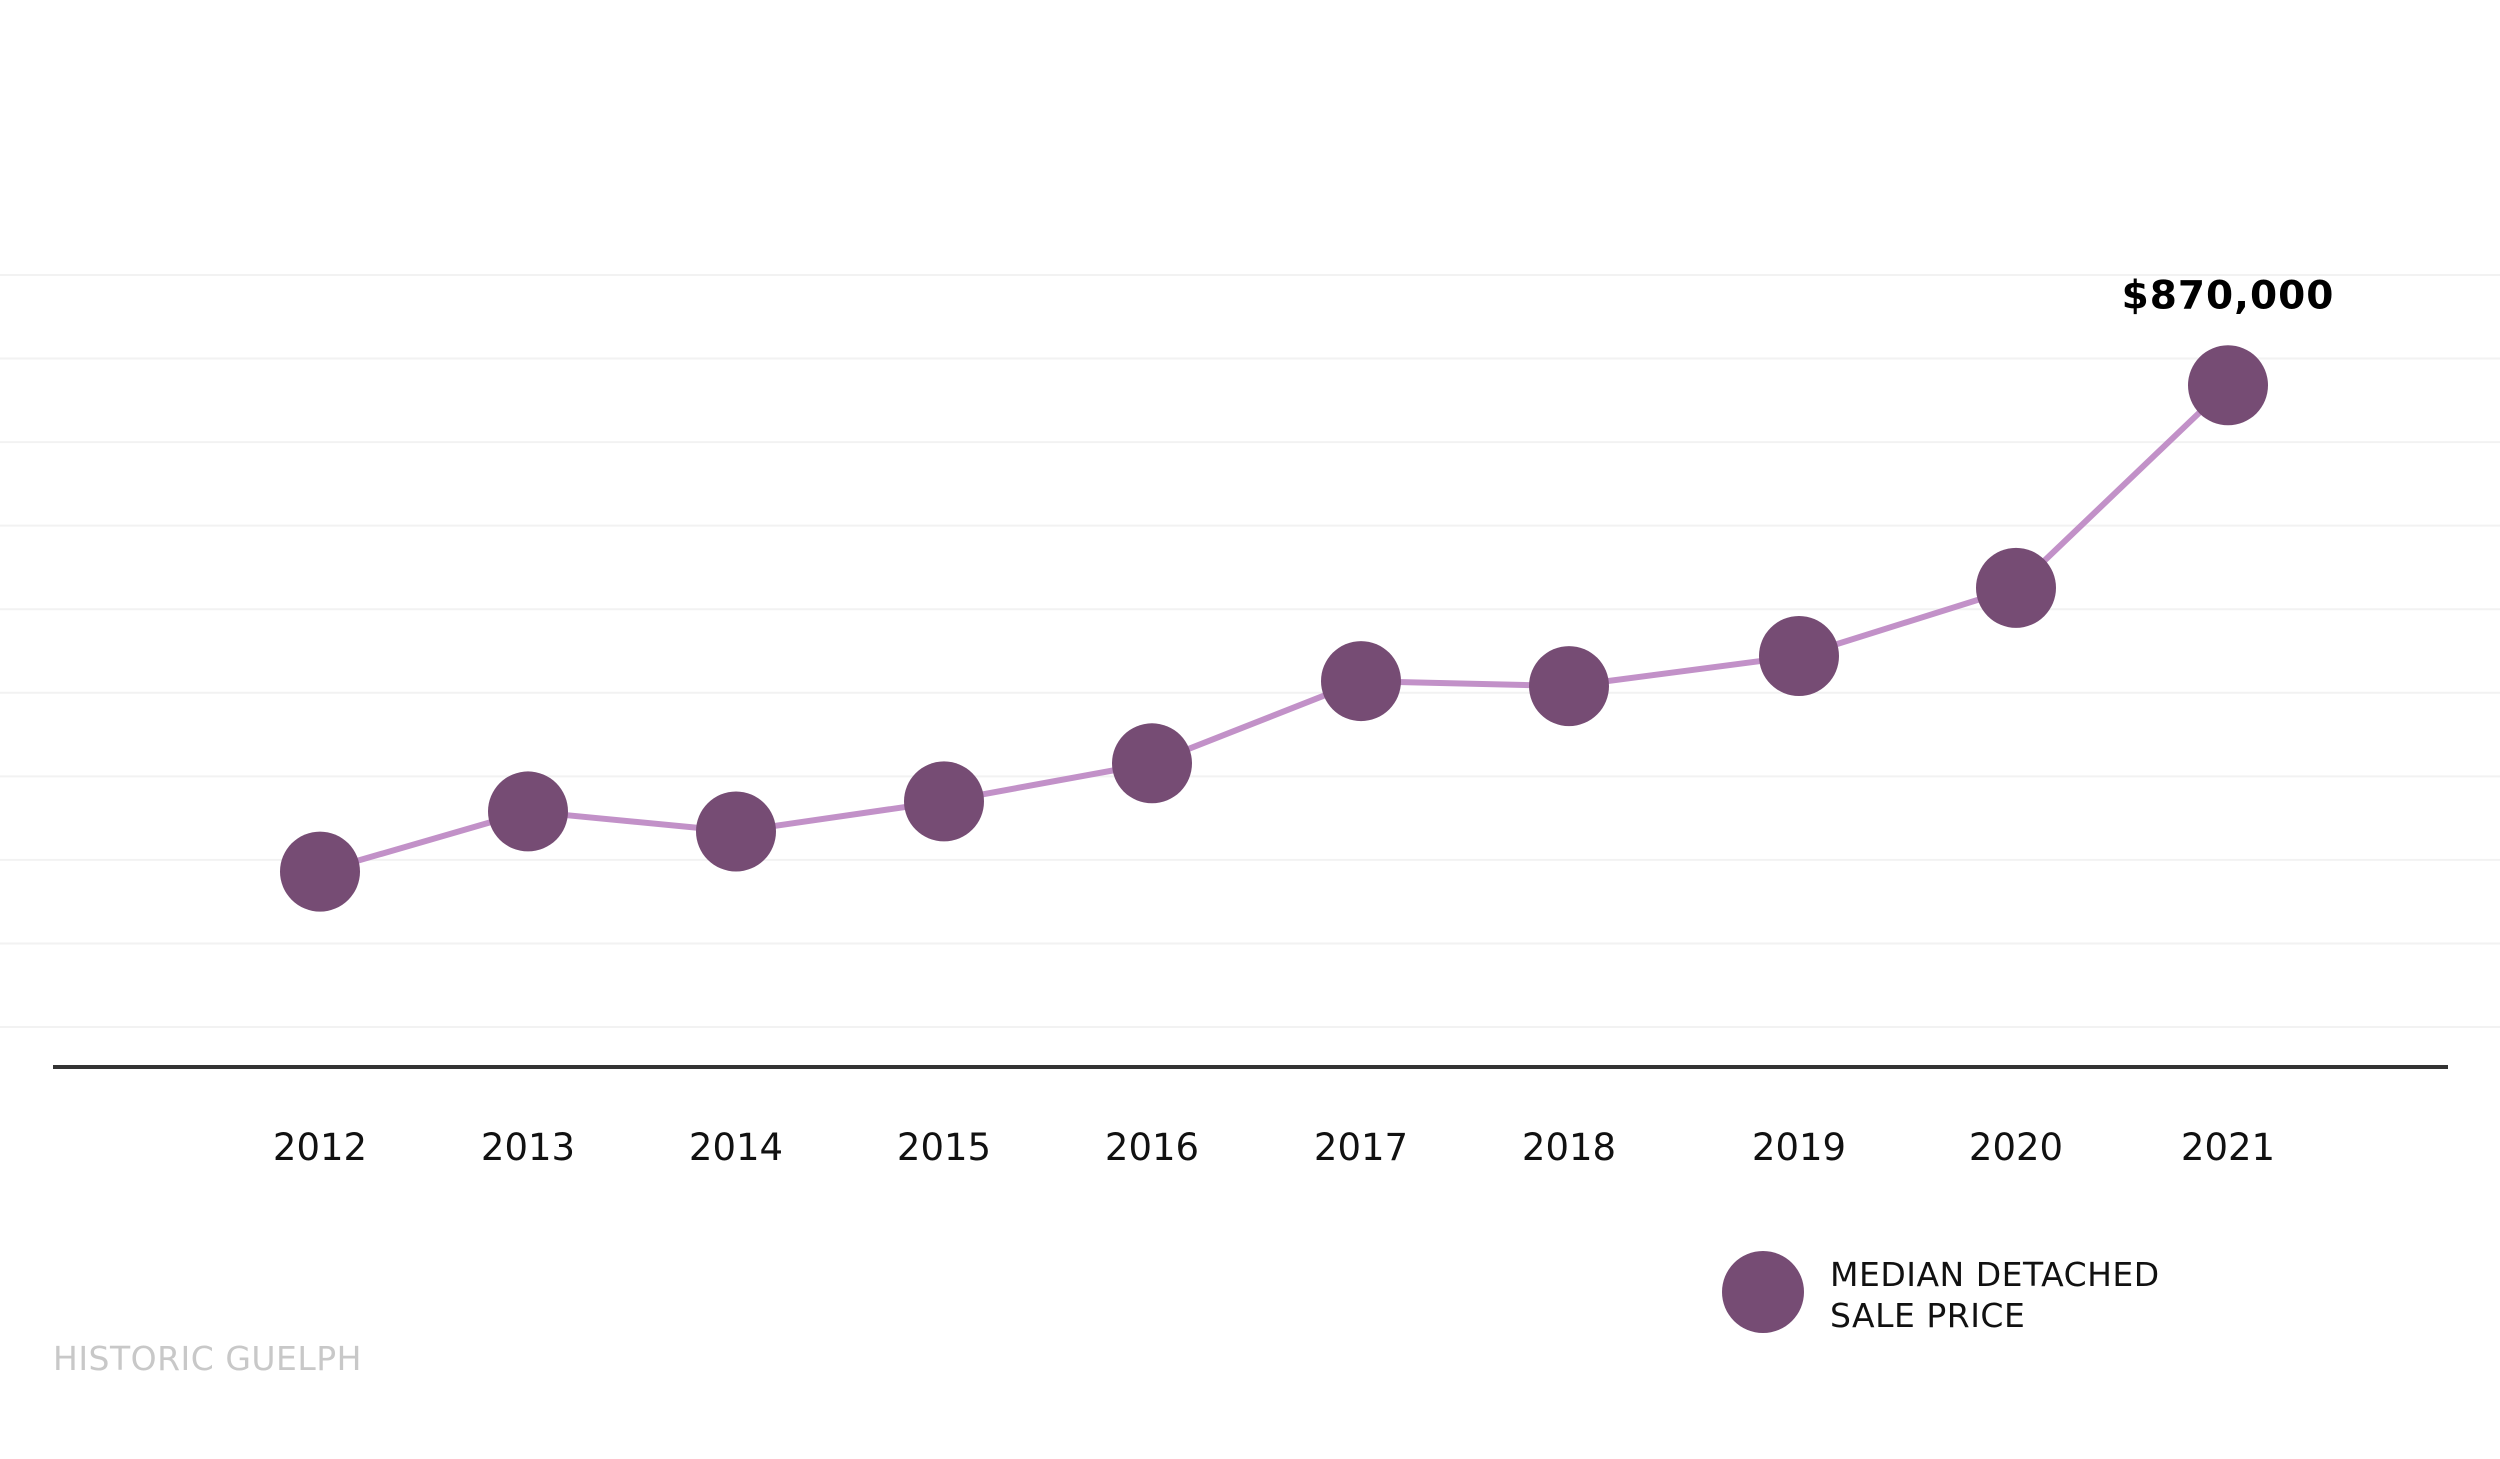  I want to click on data-labels: $870,000, so click(2228, 295).